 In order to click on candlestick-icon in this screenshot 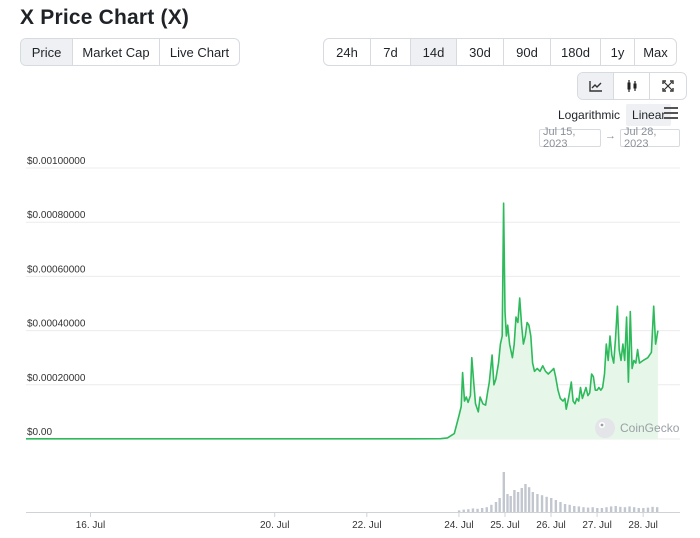, I will do `click(631, 86)`.